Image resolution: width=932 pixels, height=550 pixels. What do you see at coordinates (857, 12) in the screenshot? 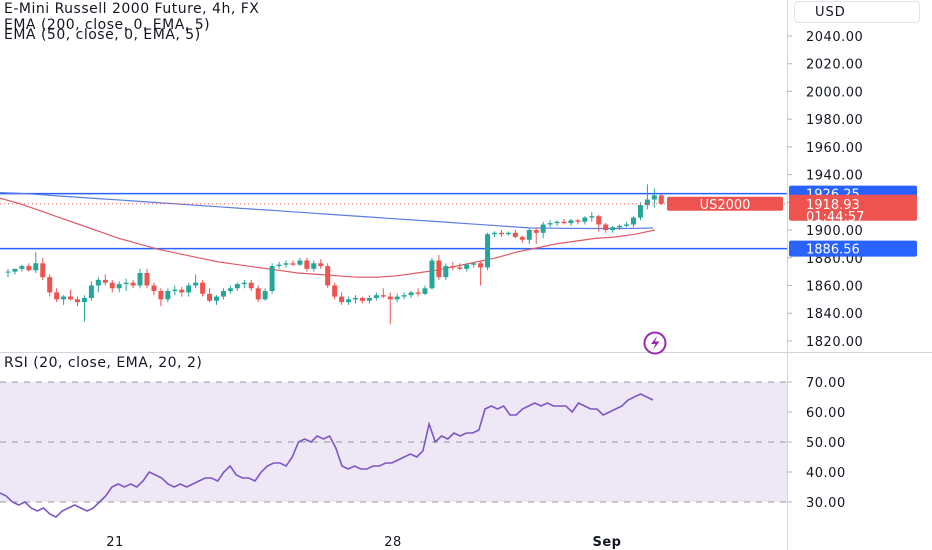
I see `currency-button: USD` at bounding box center [857, 12].